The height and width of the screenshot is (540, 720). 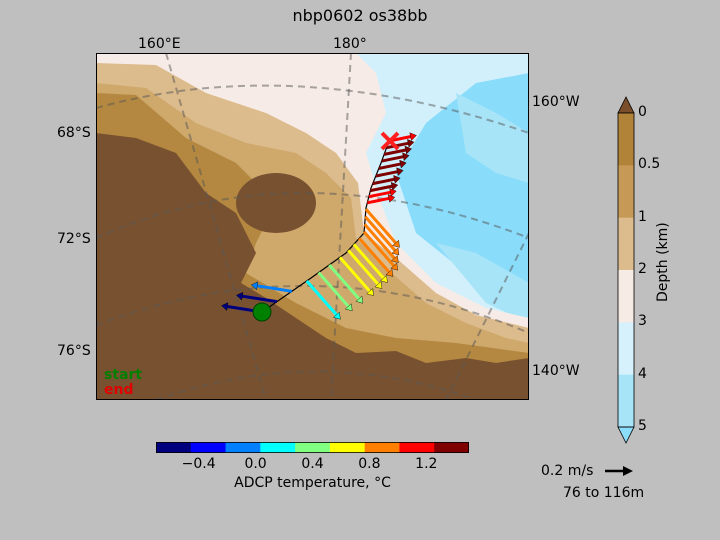 What do you see at coordinates (642, 426) in the screenshot?
I see `depth-colorbar-tick: 5` at bounding box center [642, 426].